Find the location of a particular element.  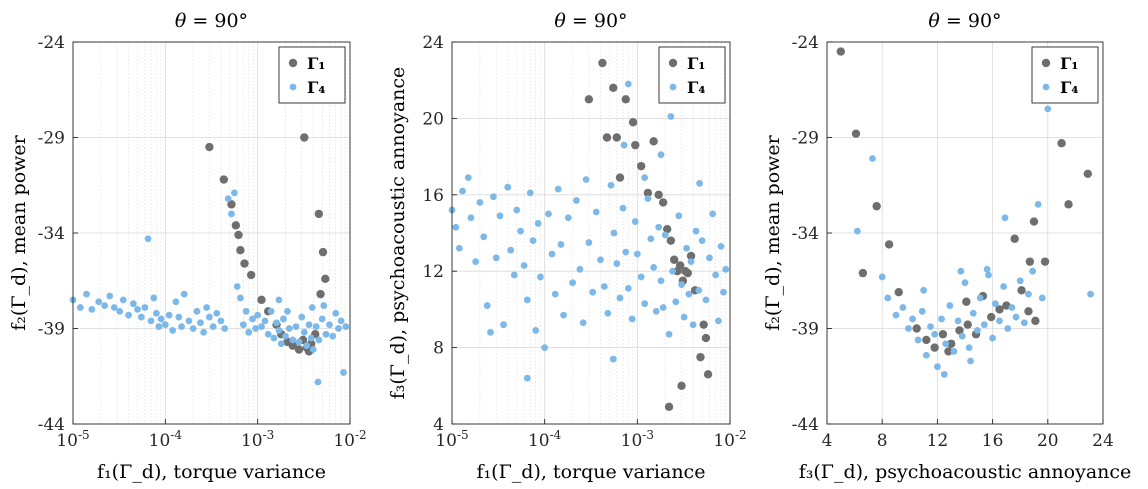

legend-marker-gamma1 is located at coordinates (673, 63).